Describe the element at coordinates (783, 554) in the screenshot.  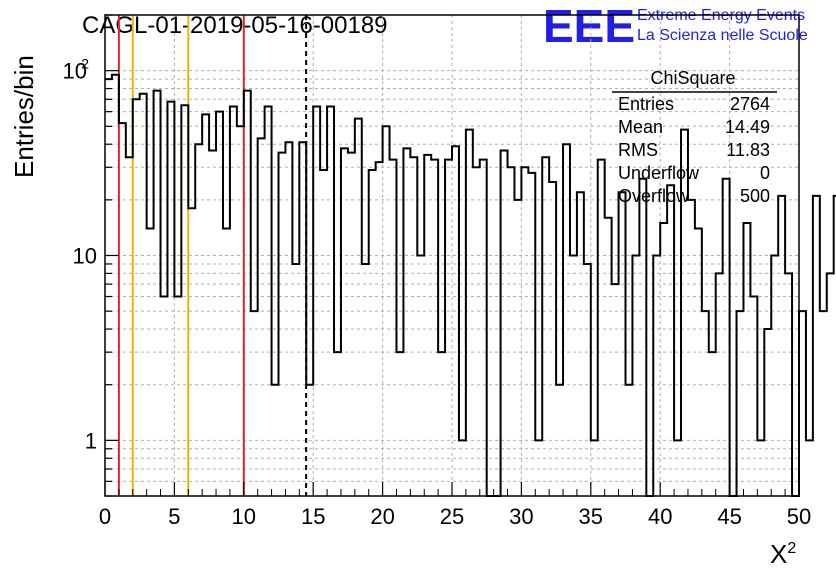
I see `x-axis-label: X2` at that location.